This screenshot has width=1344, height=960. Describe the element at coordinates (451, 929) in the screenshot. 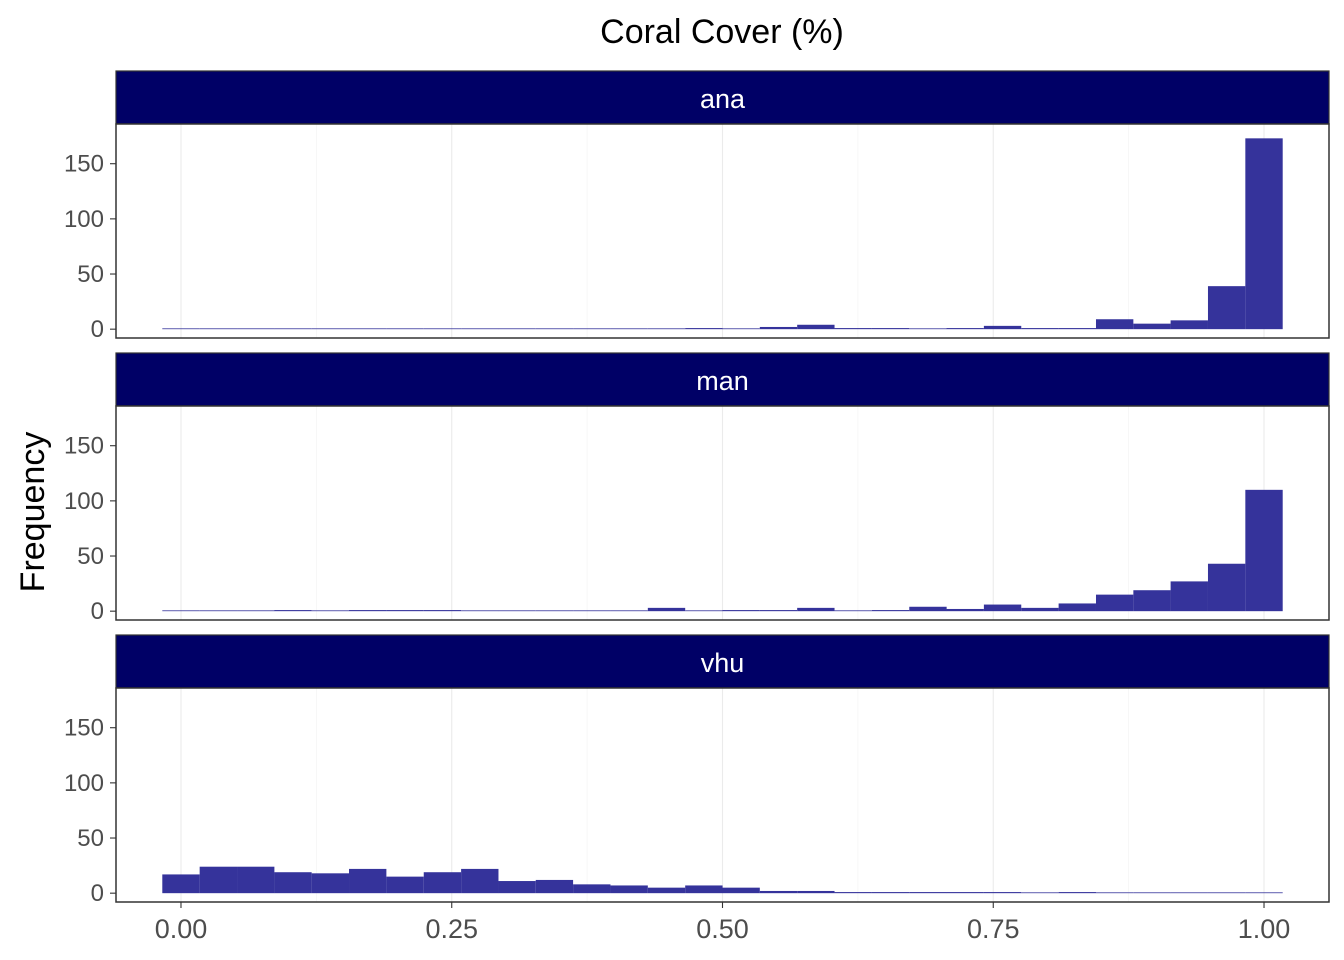

I see `x-tick-label: 0.25` at that location.